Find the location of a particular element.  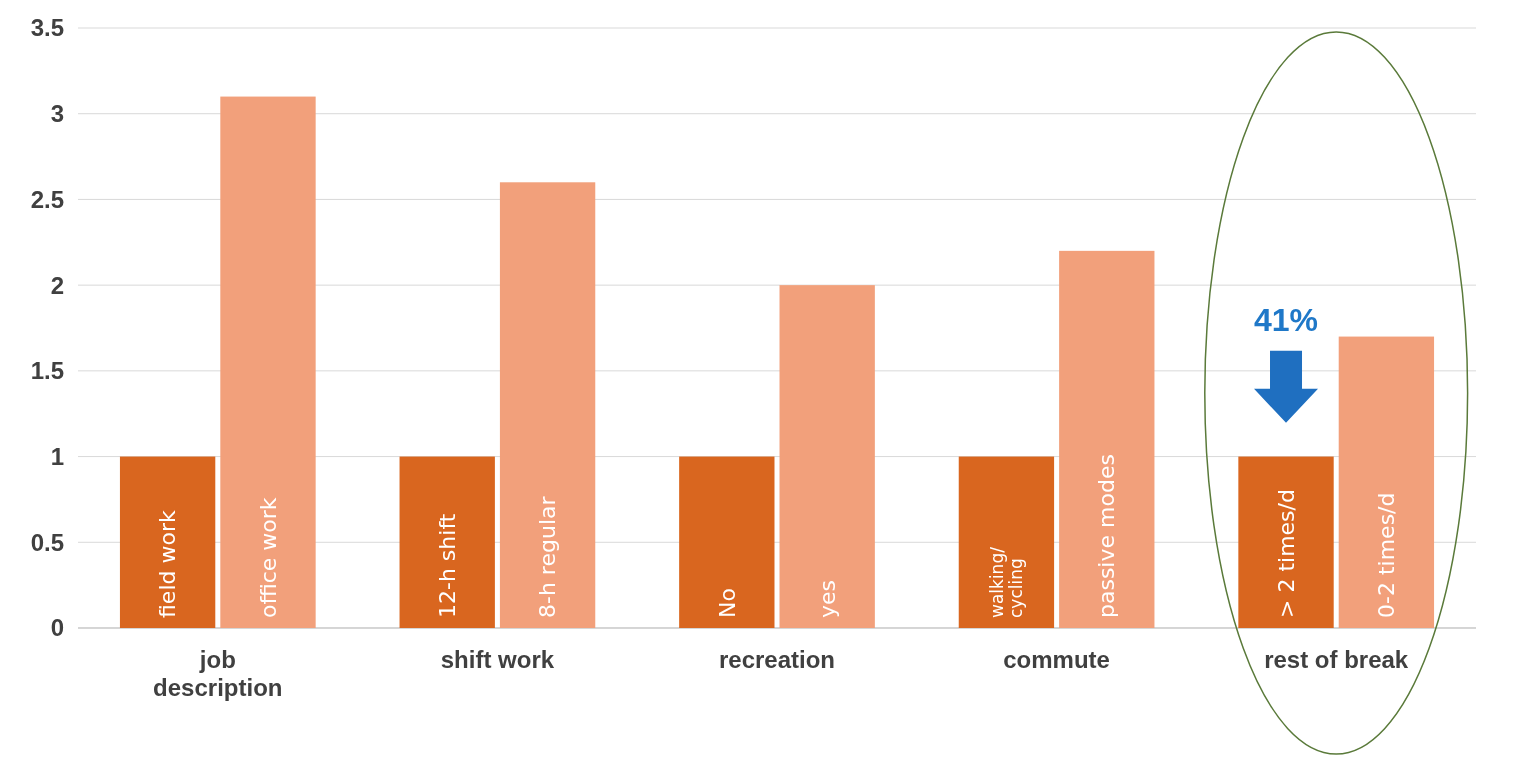

y-tick-label: 2.5 is located at coordinates (47, 199).